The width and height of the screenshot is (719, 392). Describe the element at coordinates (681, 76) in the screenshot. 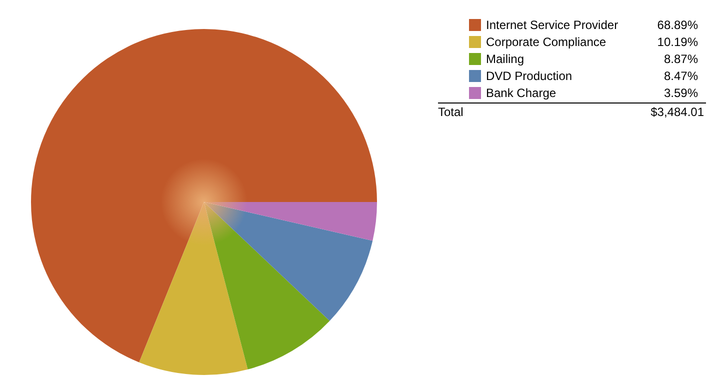

I see `data-label: 8.47%` at that location.